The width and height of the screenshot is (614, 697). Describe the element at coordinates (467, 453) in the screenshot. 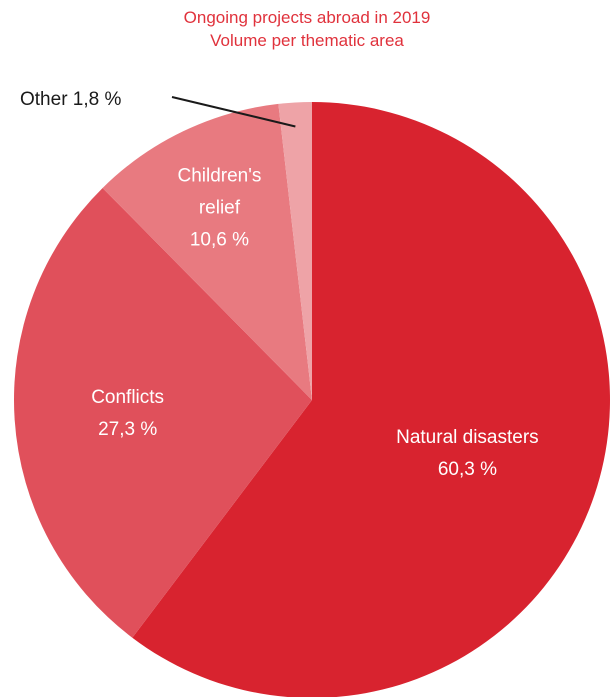

I see `slice-label-0: Natural disasters 60,3 %` at that location.